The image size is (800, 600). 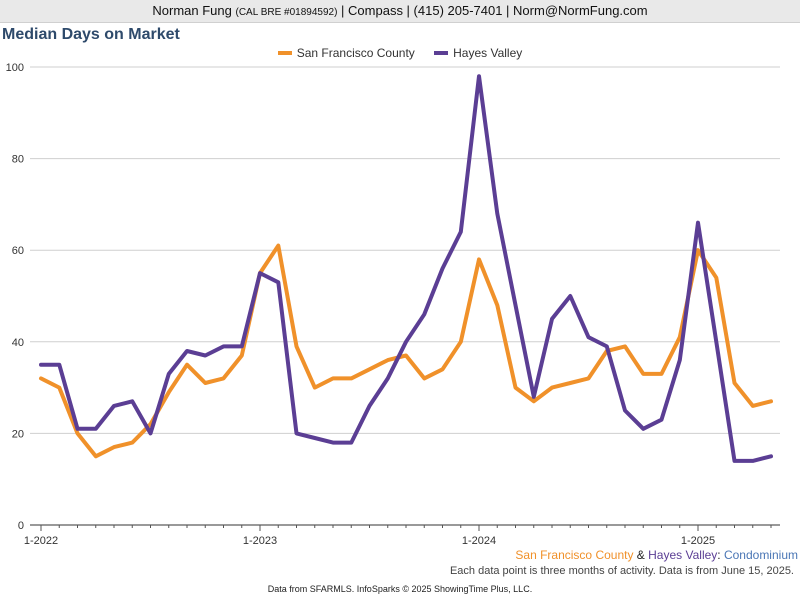 I want to click on legend-item-hv: Hayes Valley, so click(x=478, y=53).